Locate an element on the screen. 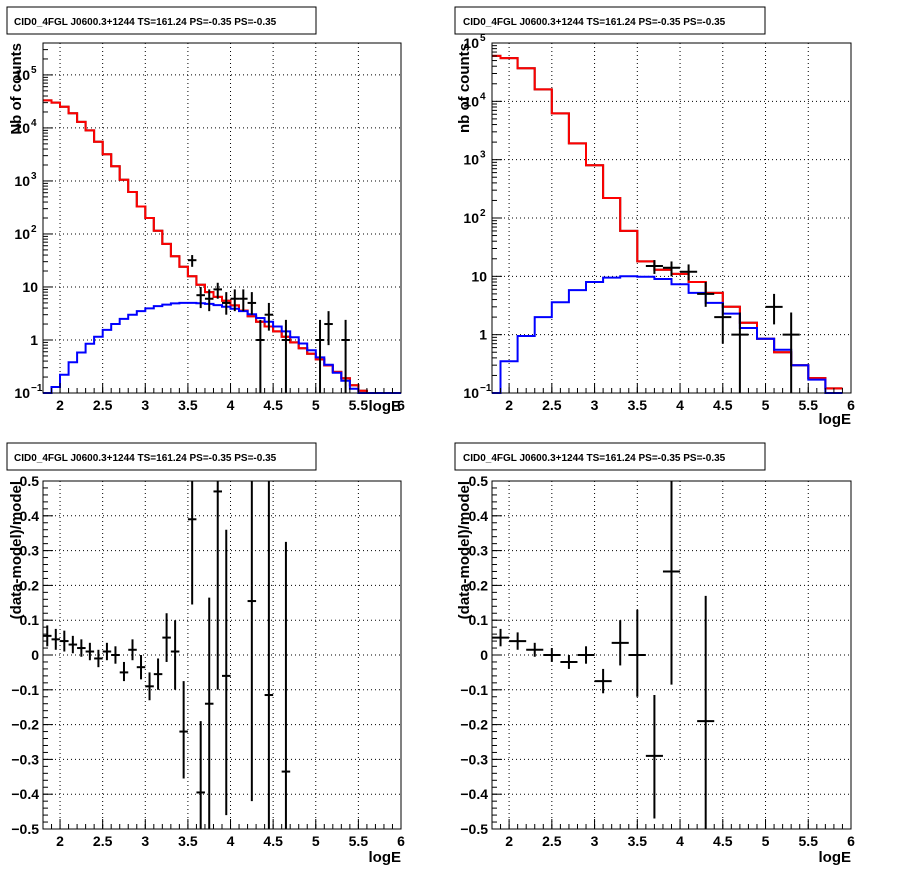  series-model-total-line is located at coordinates (222, 246).